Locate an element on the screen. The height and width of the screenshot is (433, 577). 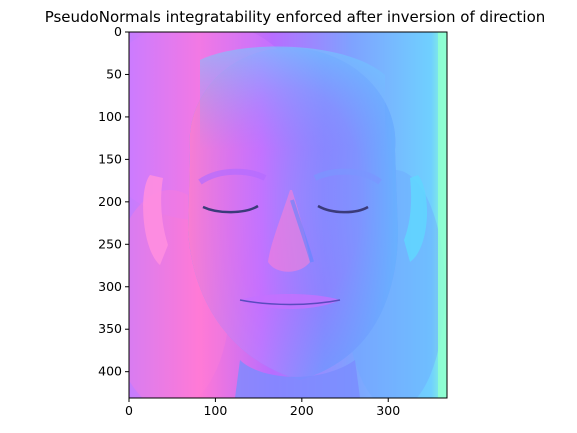
x-tick-label: 0 is located at coordinates (129, 410).